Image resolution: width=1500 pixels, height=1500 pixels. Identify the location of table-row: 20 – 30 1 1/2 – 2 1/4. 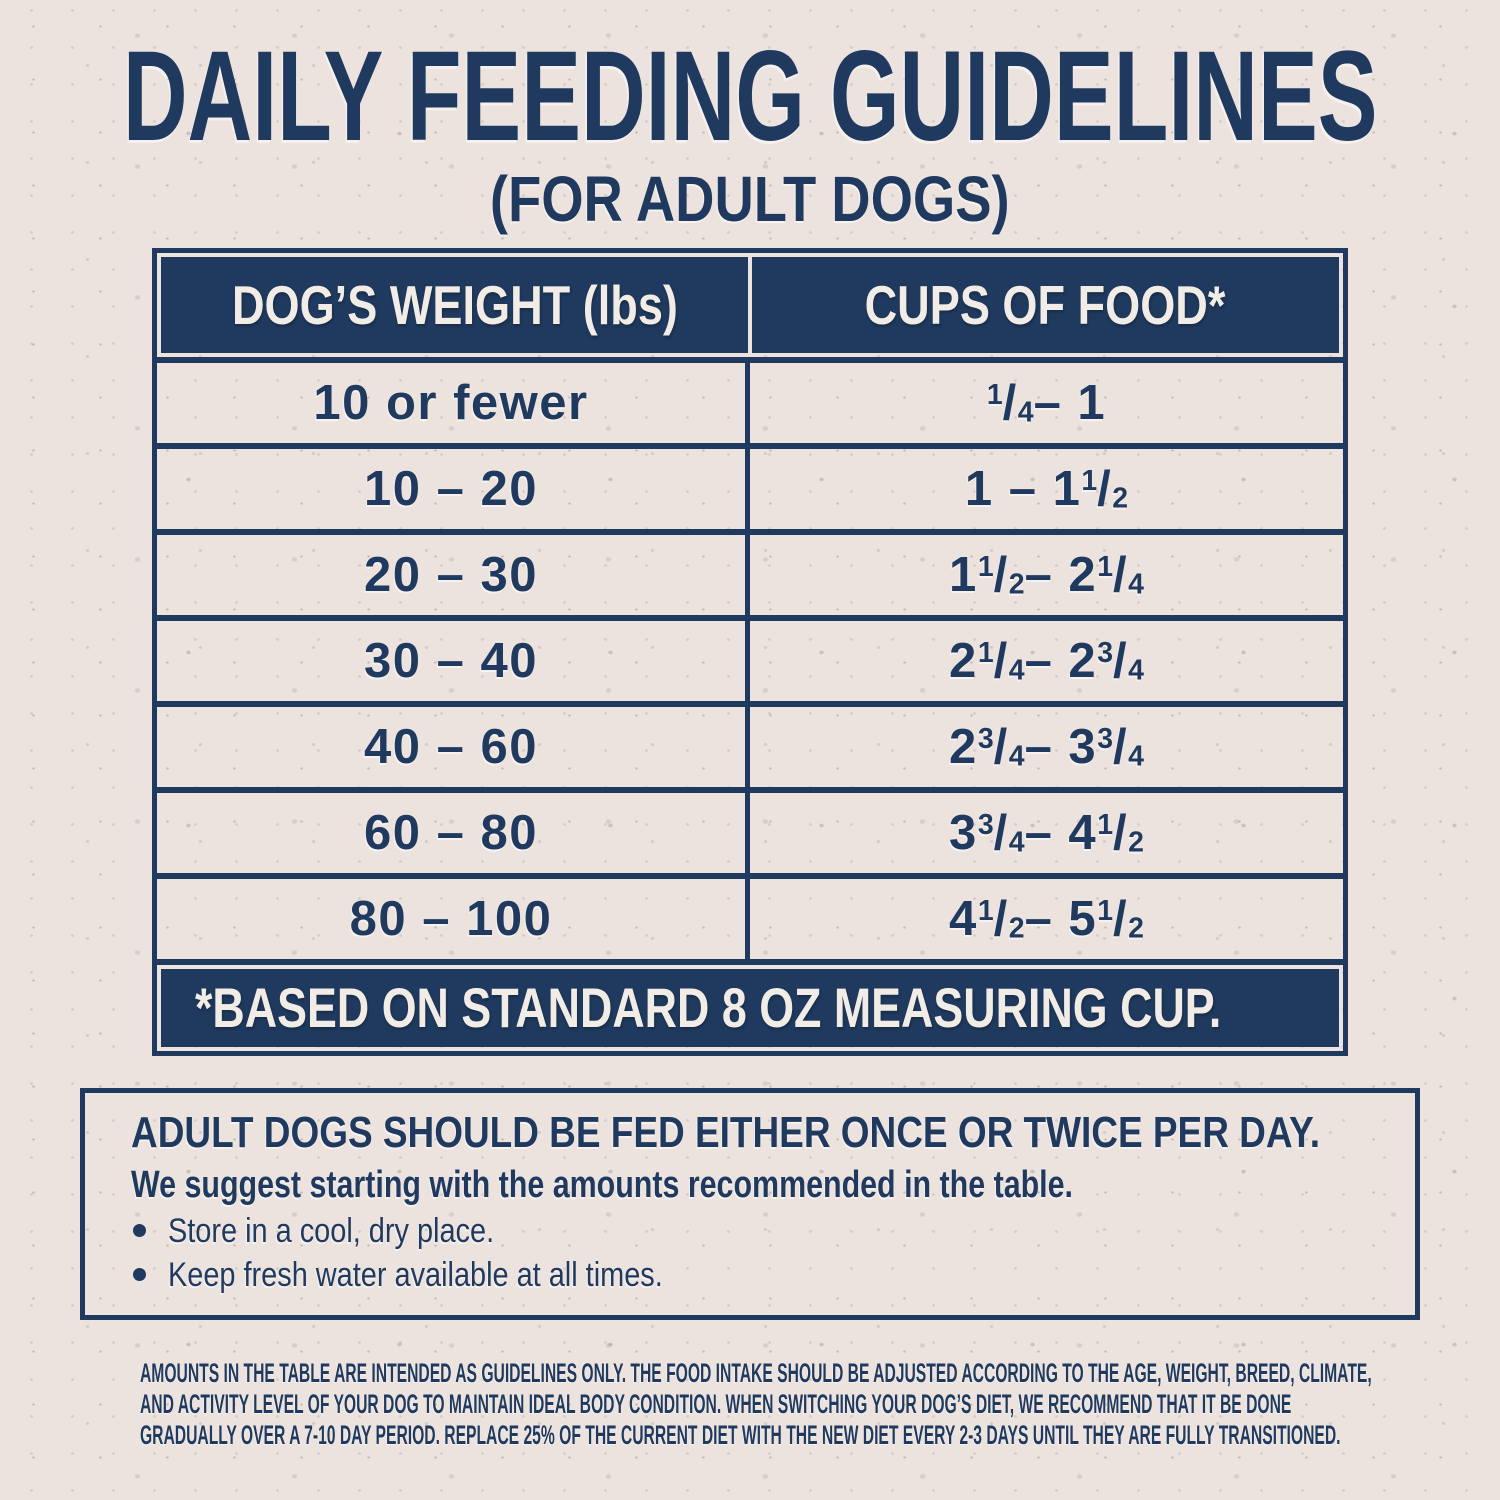
(750, 571).